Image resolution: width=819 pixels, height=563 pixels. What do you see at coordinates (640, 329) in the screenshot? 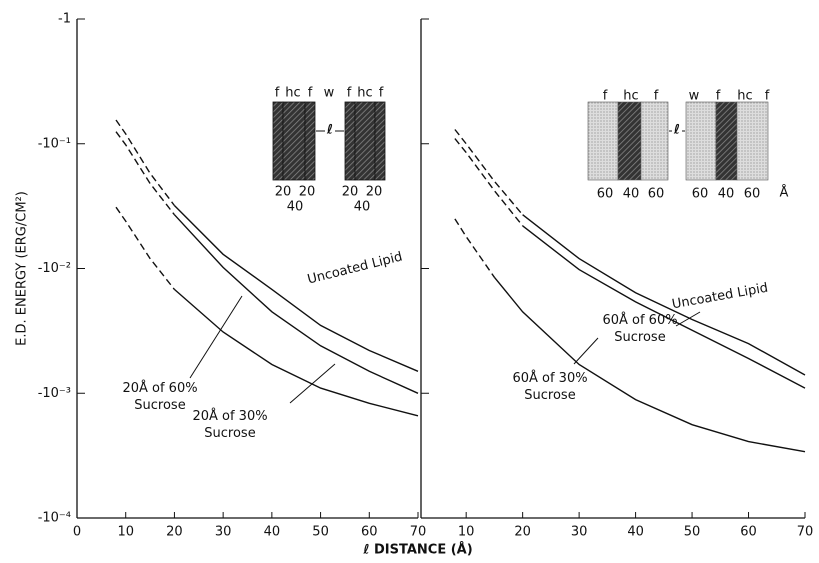
I see `curve-label: 60Å of 60% Sucrose` at bounding box center [640, 329].